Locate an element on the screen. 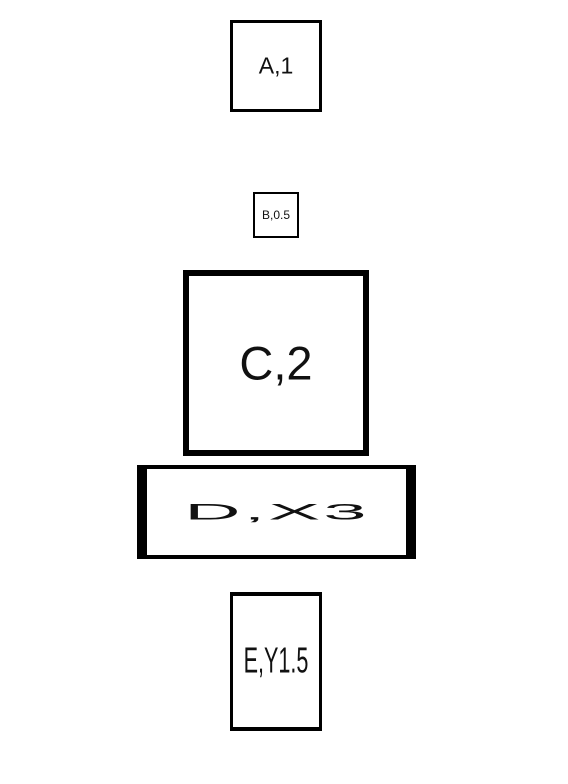 This screenshot has height=784, width=568. box-e-label: E,Y1.5 is located at coordinates (276, 660).